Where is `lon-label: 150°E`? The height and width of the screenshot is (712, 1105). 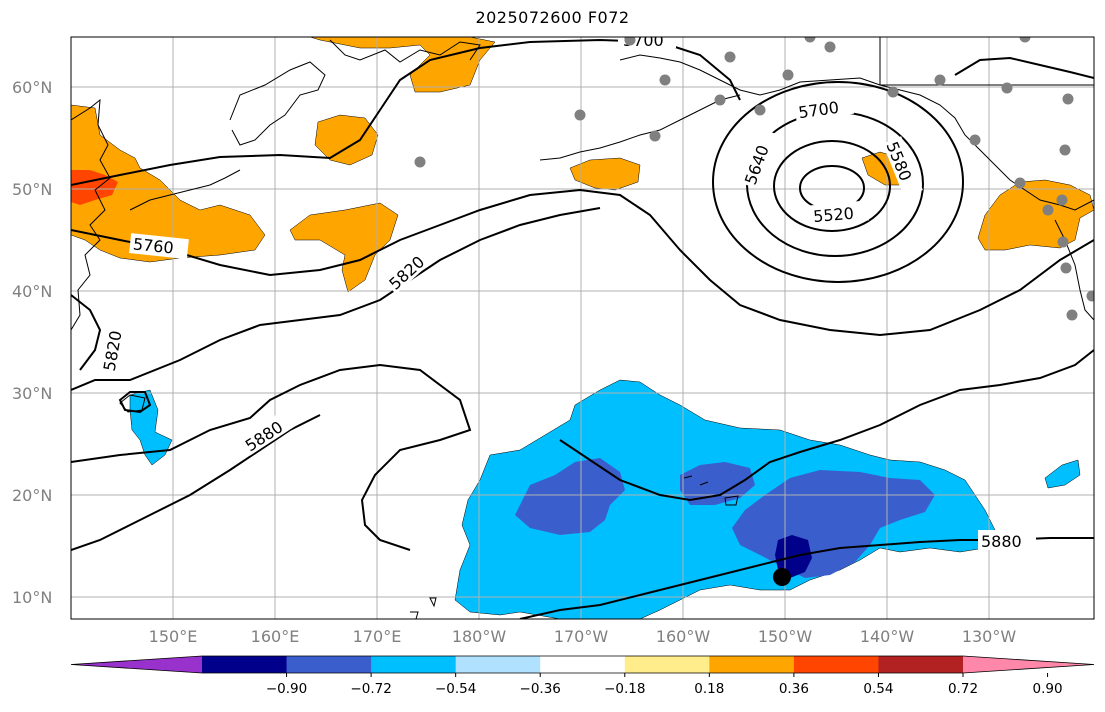 lon-label: 150°E is located at coordinates (173, 636).